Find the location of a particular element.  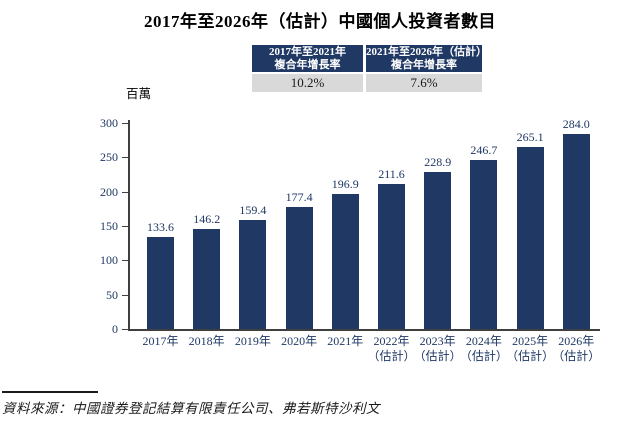

growth-header-line: 2021年至2026年（估計） is located at coordinates (426, 51).